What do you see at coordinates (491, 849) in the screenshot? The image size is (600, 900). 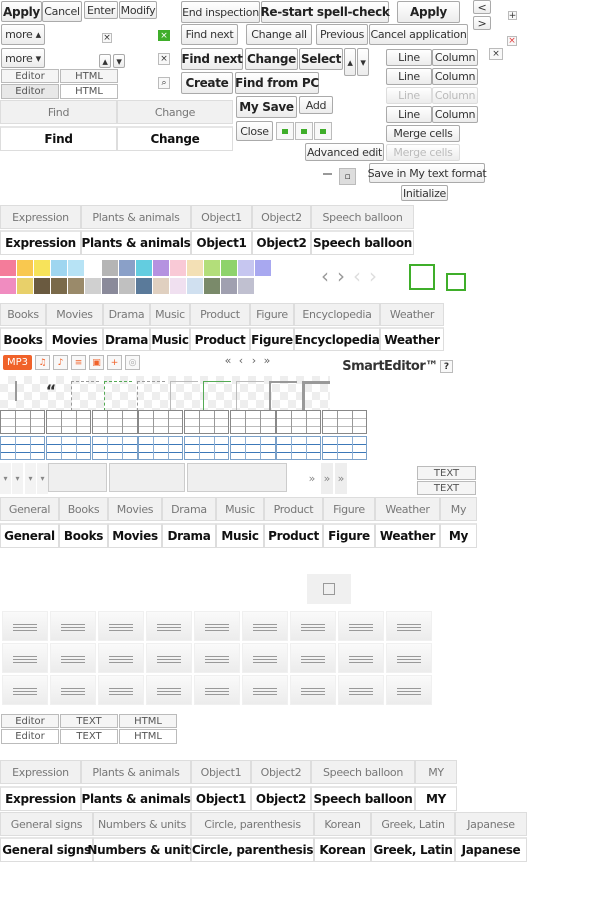 I see `tab-active: Japanese` at bounding box center [491, 849].